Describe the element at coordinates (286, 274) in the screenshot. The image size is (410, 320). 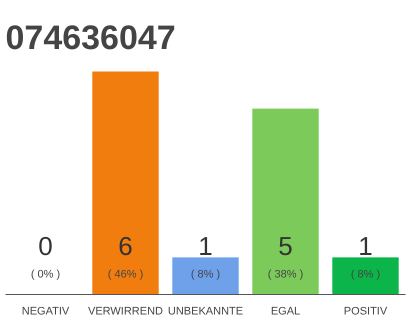
I see `annotation: ( 38% )` at that location.